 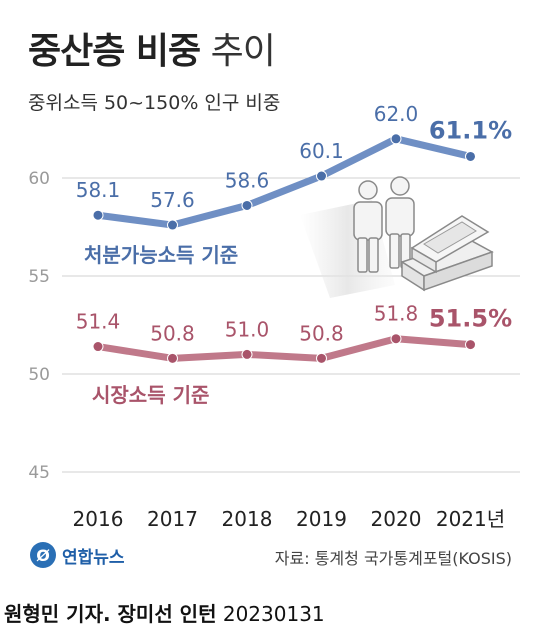 What do you see at coordinates (289, 519) in the screenshot?
I see `x-tick-labels: 2016 2017 2018 2019 2020 2021년` at bounding box center [289, 519].